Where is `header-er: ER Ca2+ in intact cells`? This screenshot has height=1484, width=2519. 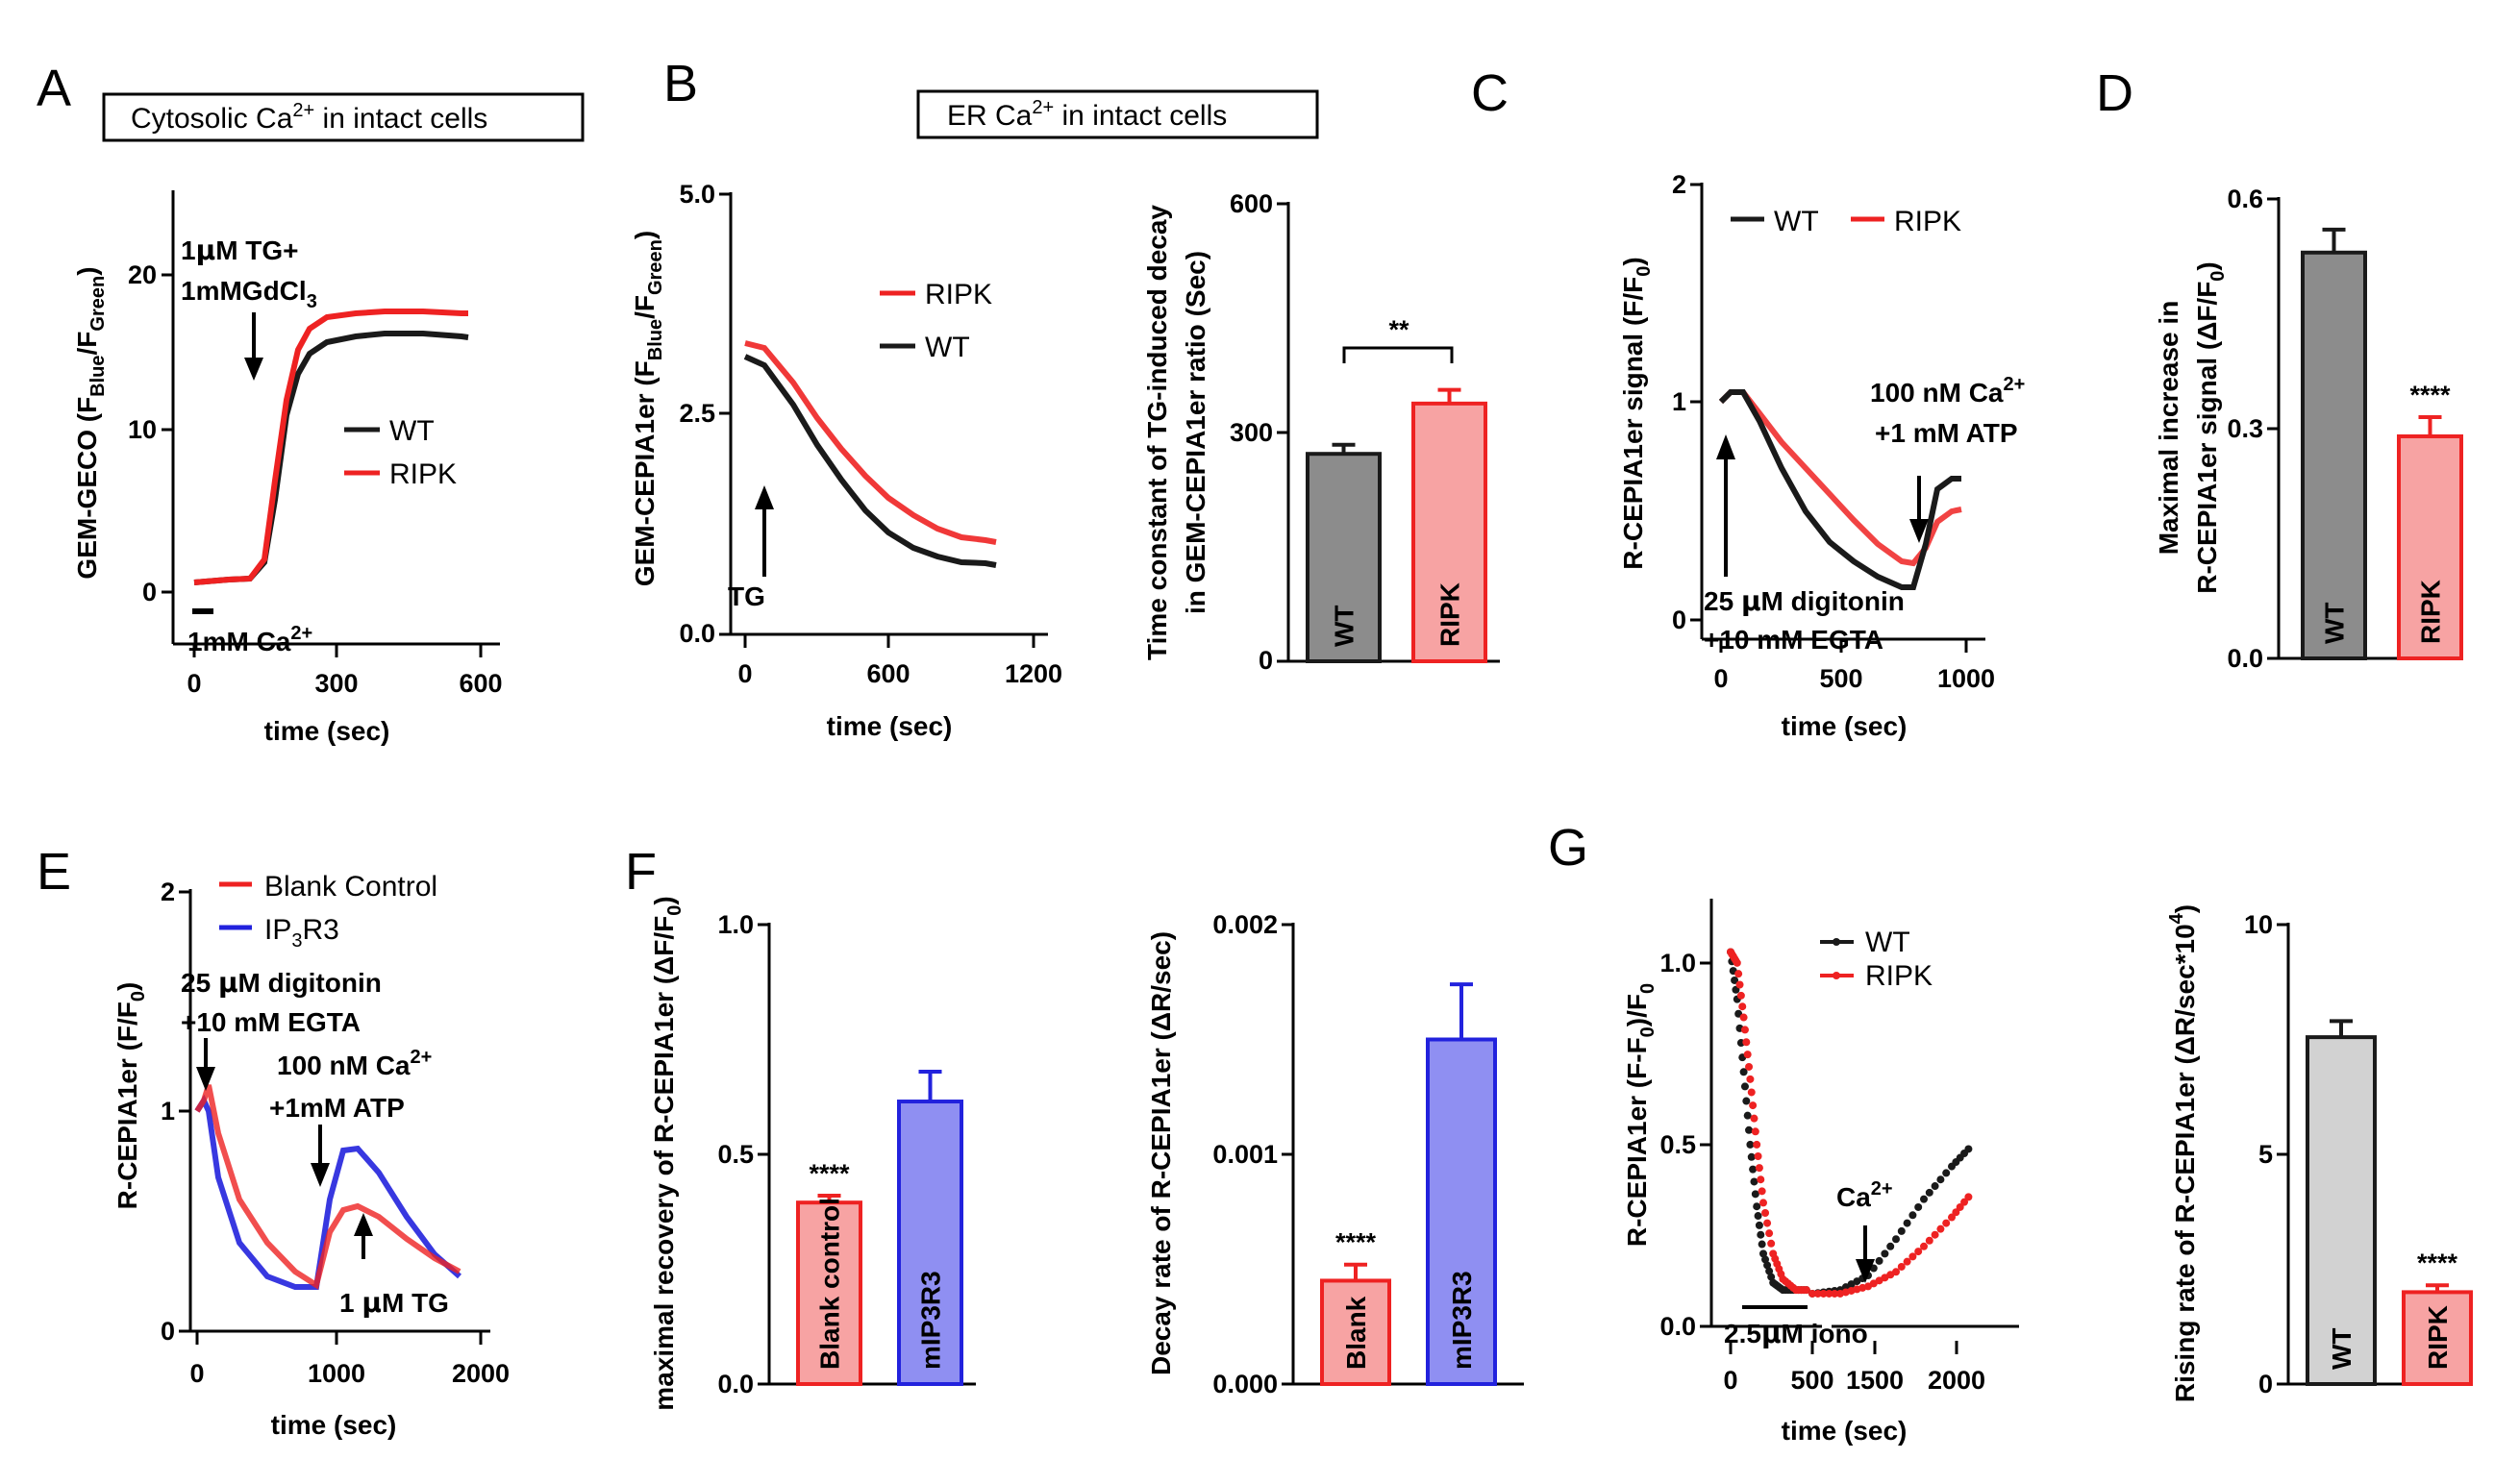
header-er: ER Ca2+ in intact cells is located at coordinates (1117, 114).